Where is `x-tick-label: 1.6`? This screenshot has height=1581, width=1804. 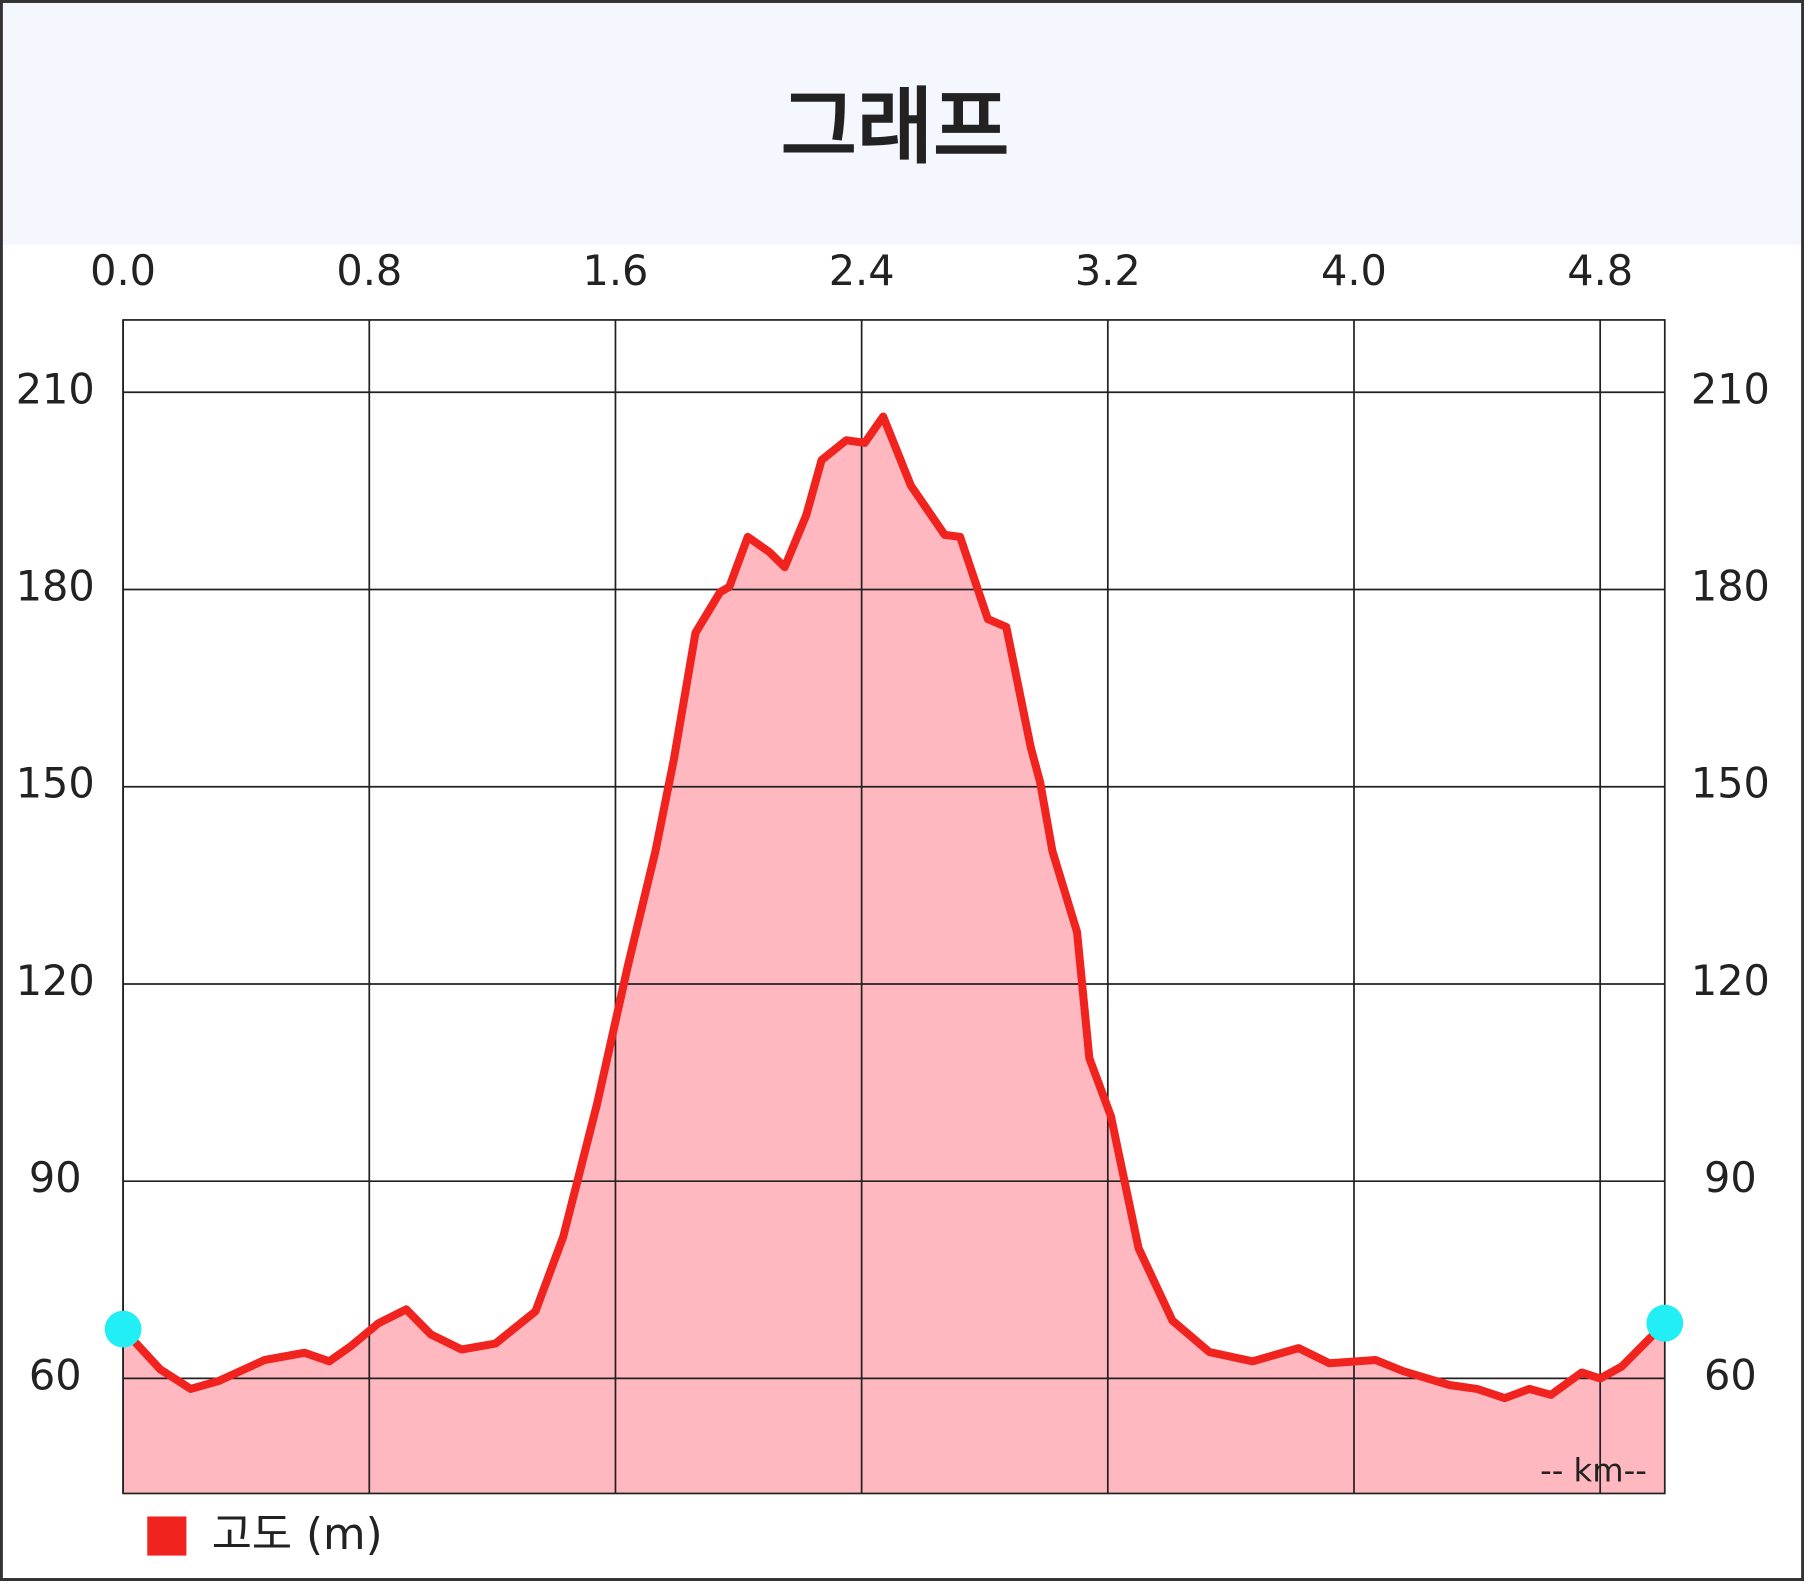 x-tick-label: 1.6 is located at coordinates (616, 271).